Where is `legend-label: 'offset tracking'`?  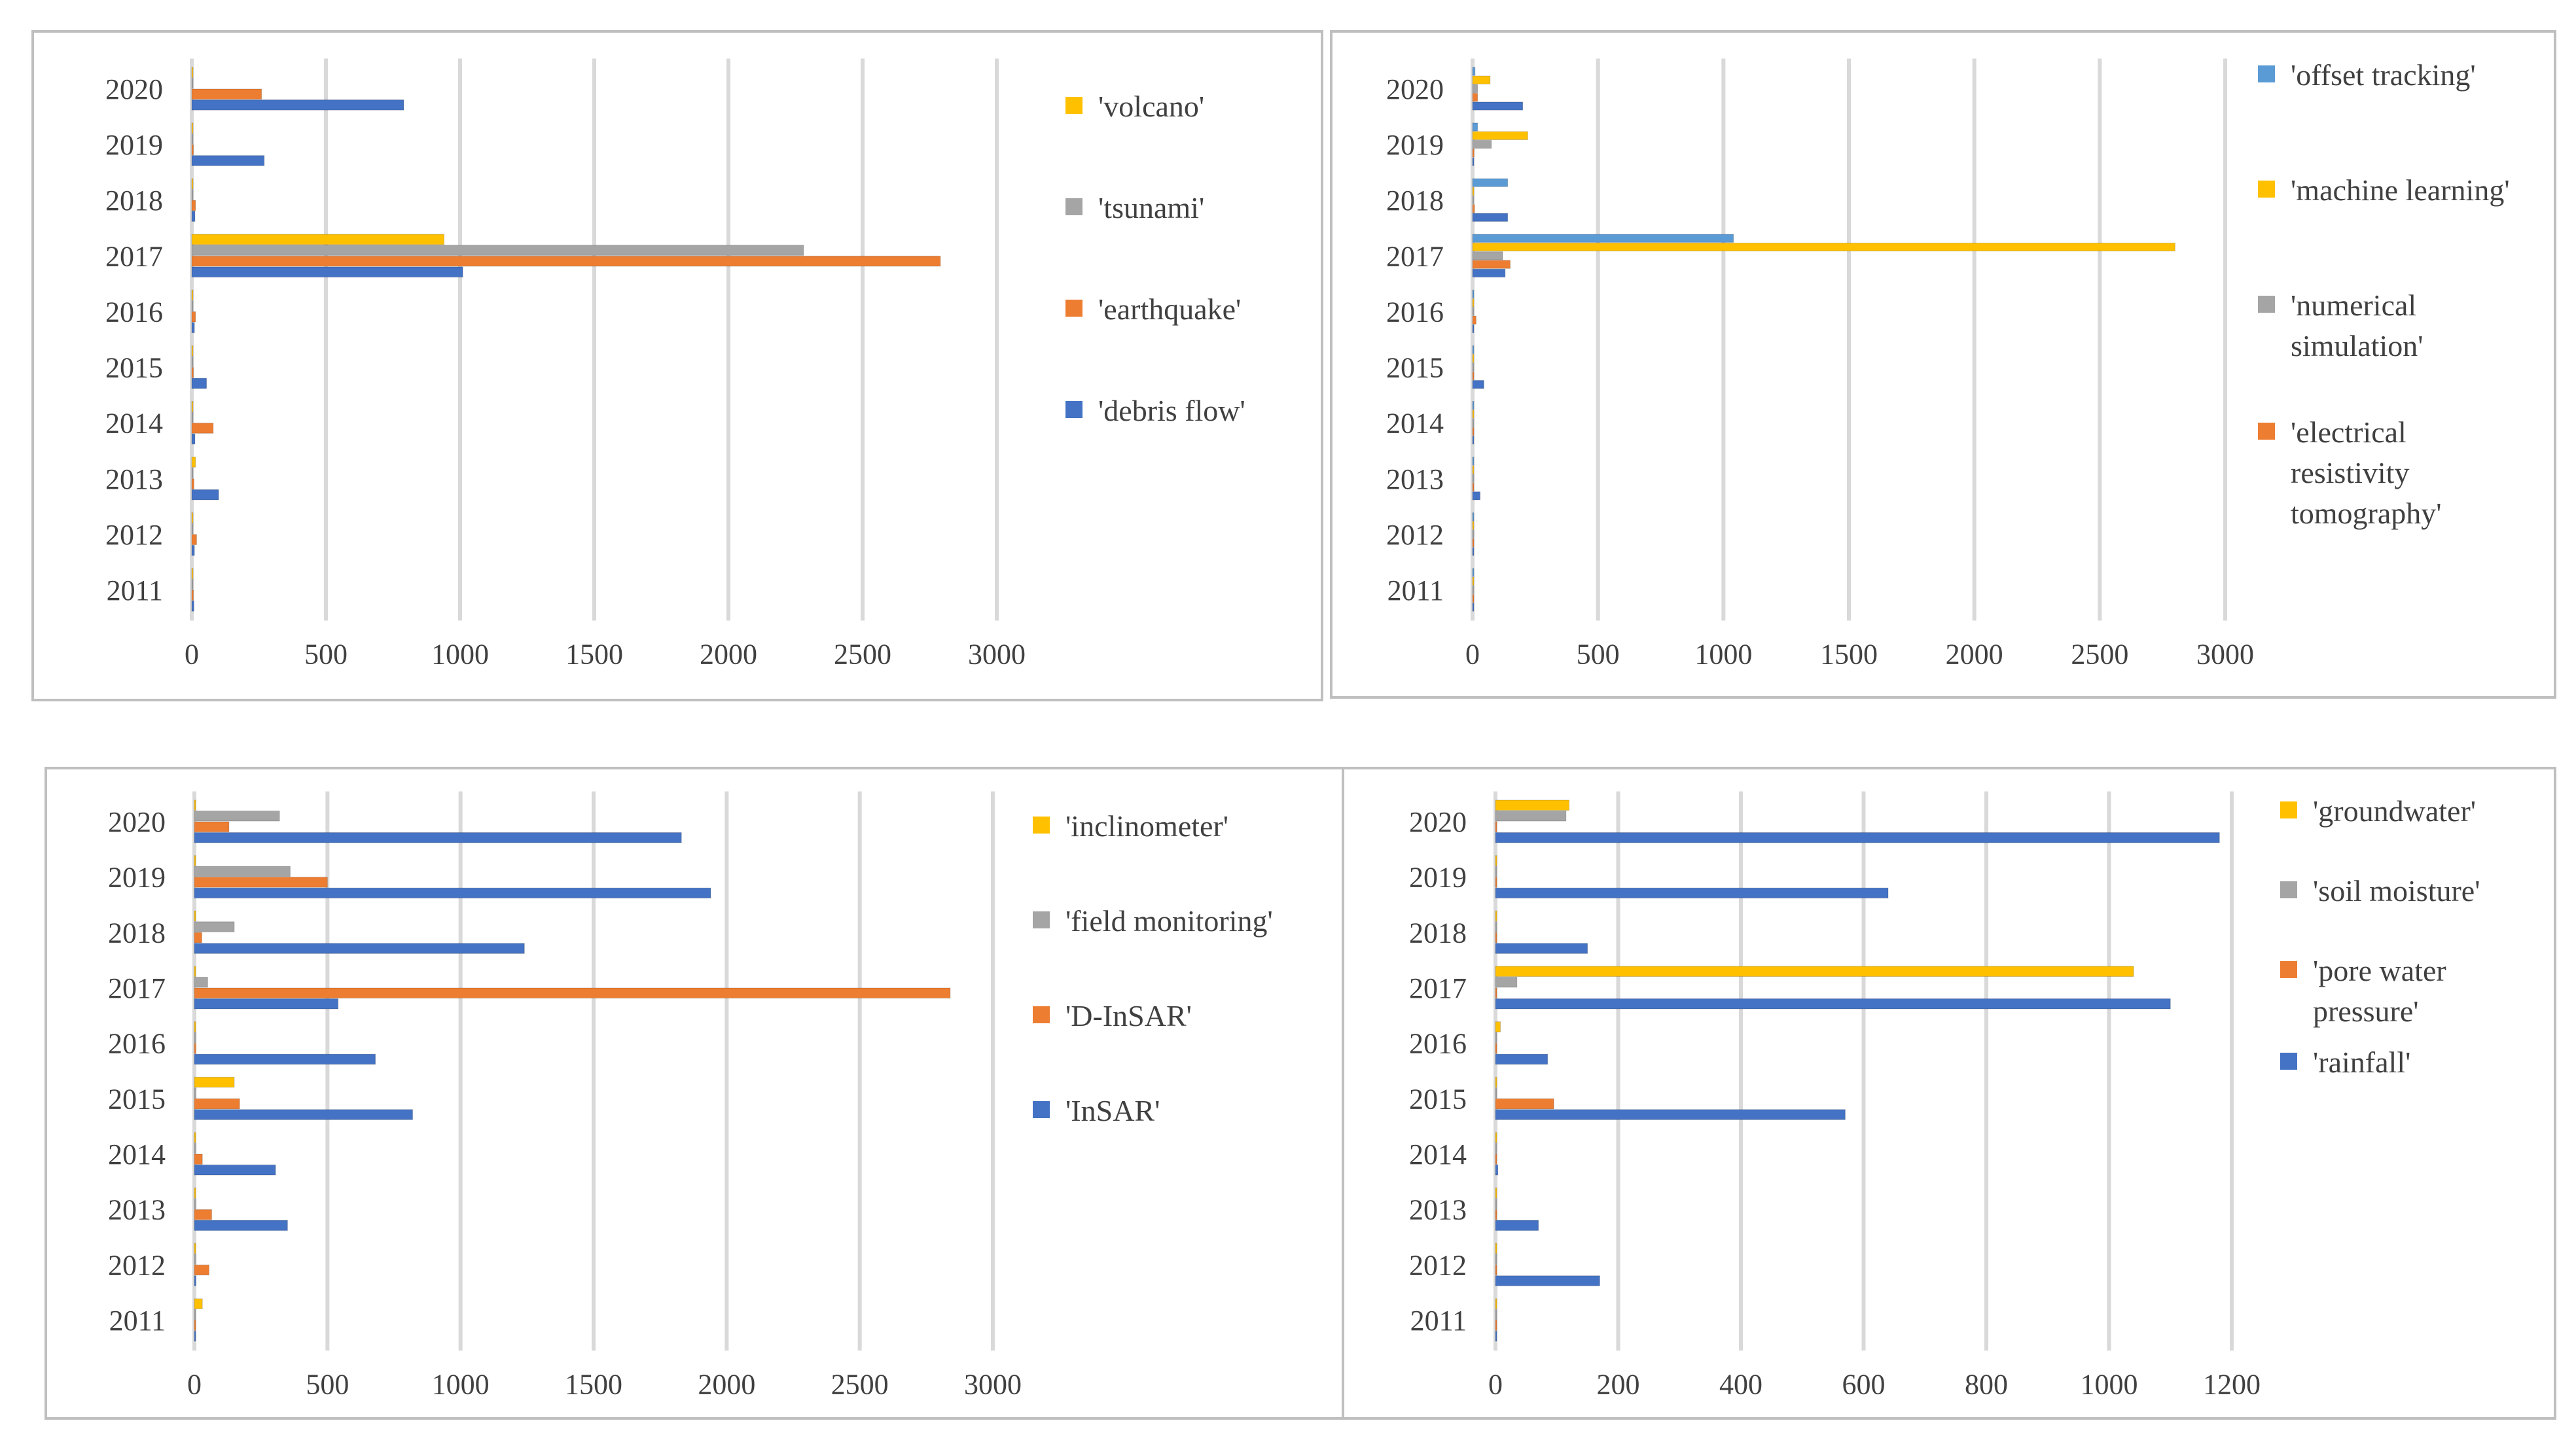
legend-label: 'offset tracking' is located at coordinates (2383, 75).